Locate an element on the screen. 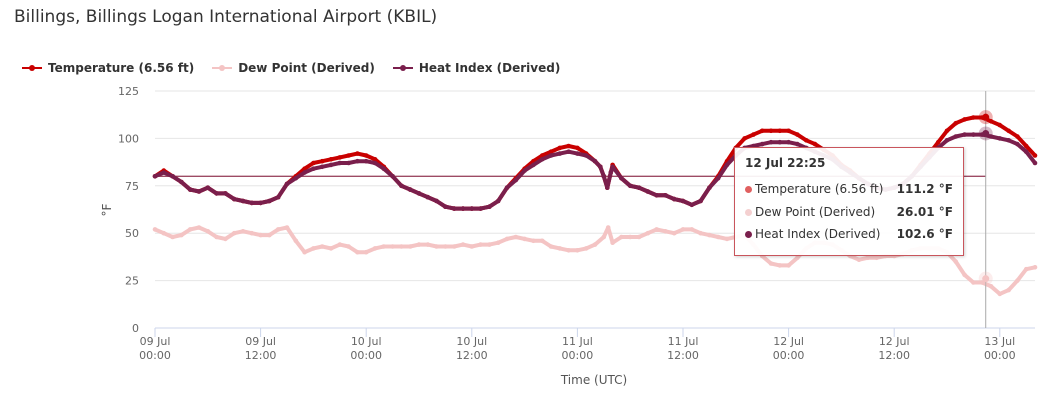 This screenshot has width=1052, height=405. tooltip-value: 26.01 °F is located at coordinates (924, 212).